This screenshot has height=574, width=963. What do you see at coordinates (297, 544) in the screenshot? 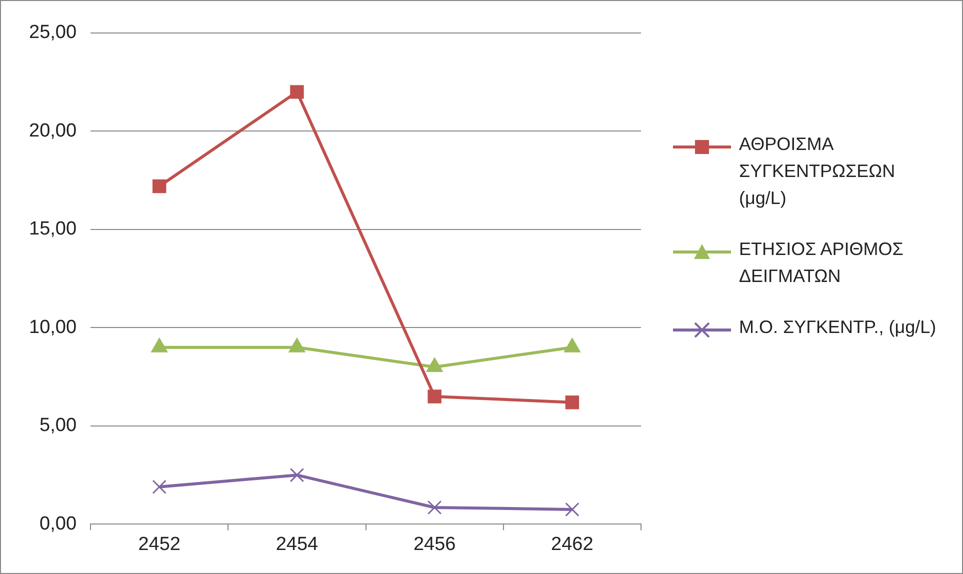
I see `x-tick-label: 2454` at bounding box center [297, 544].